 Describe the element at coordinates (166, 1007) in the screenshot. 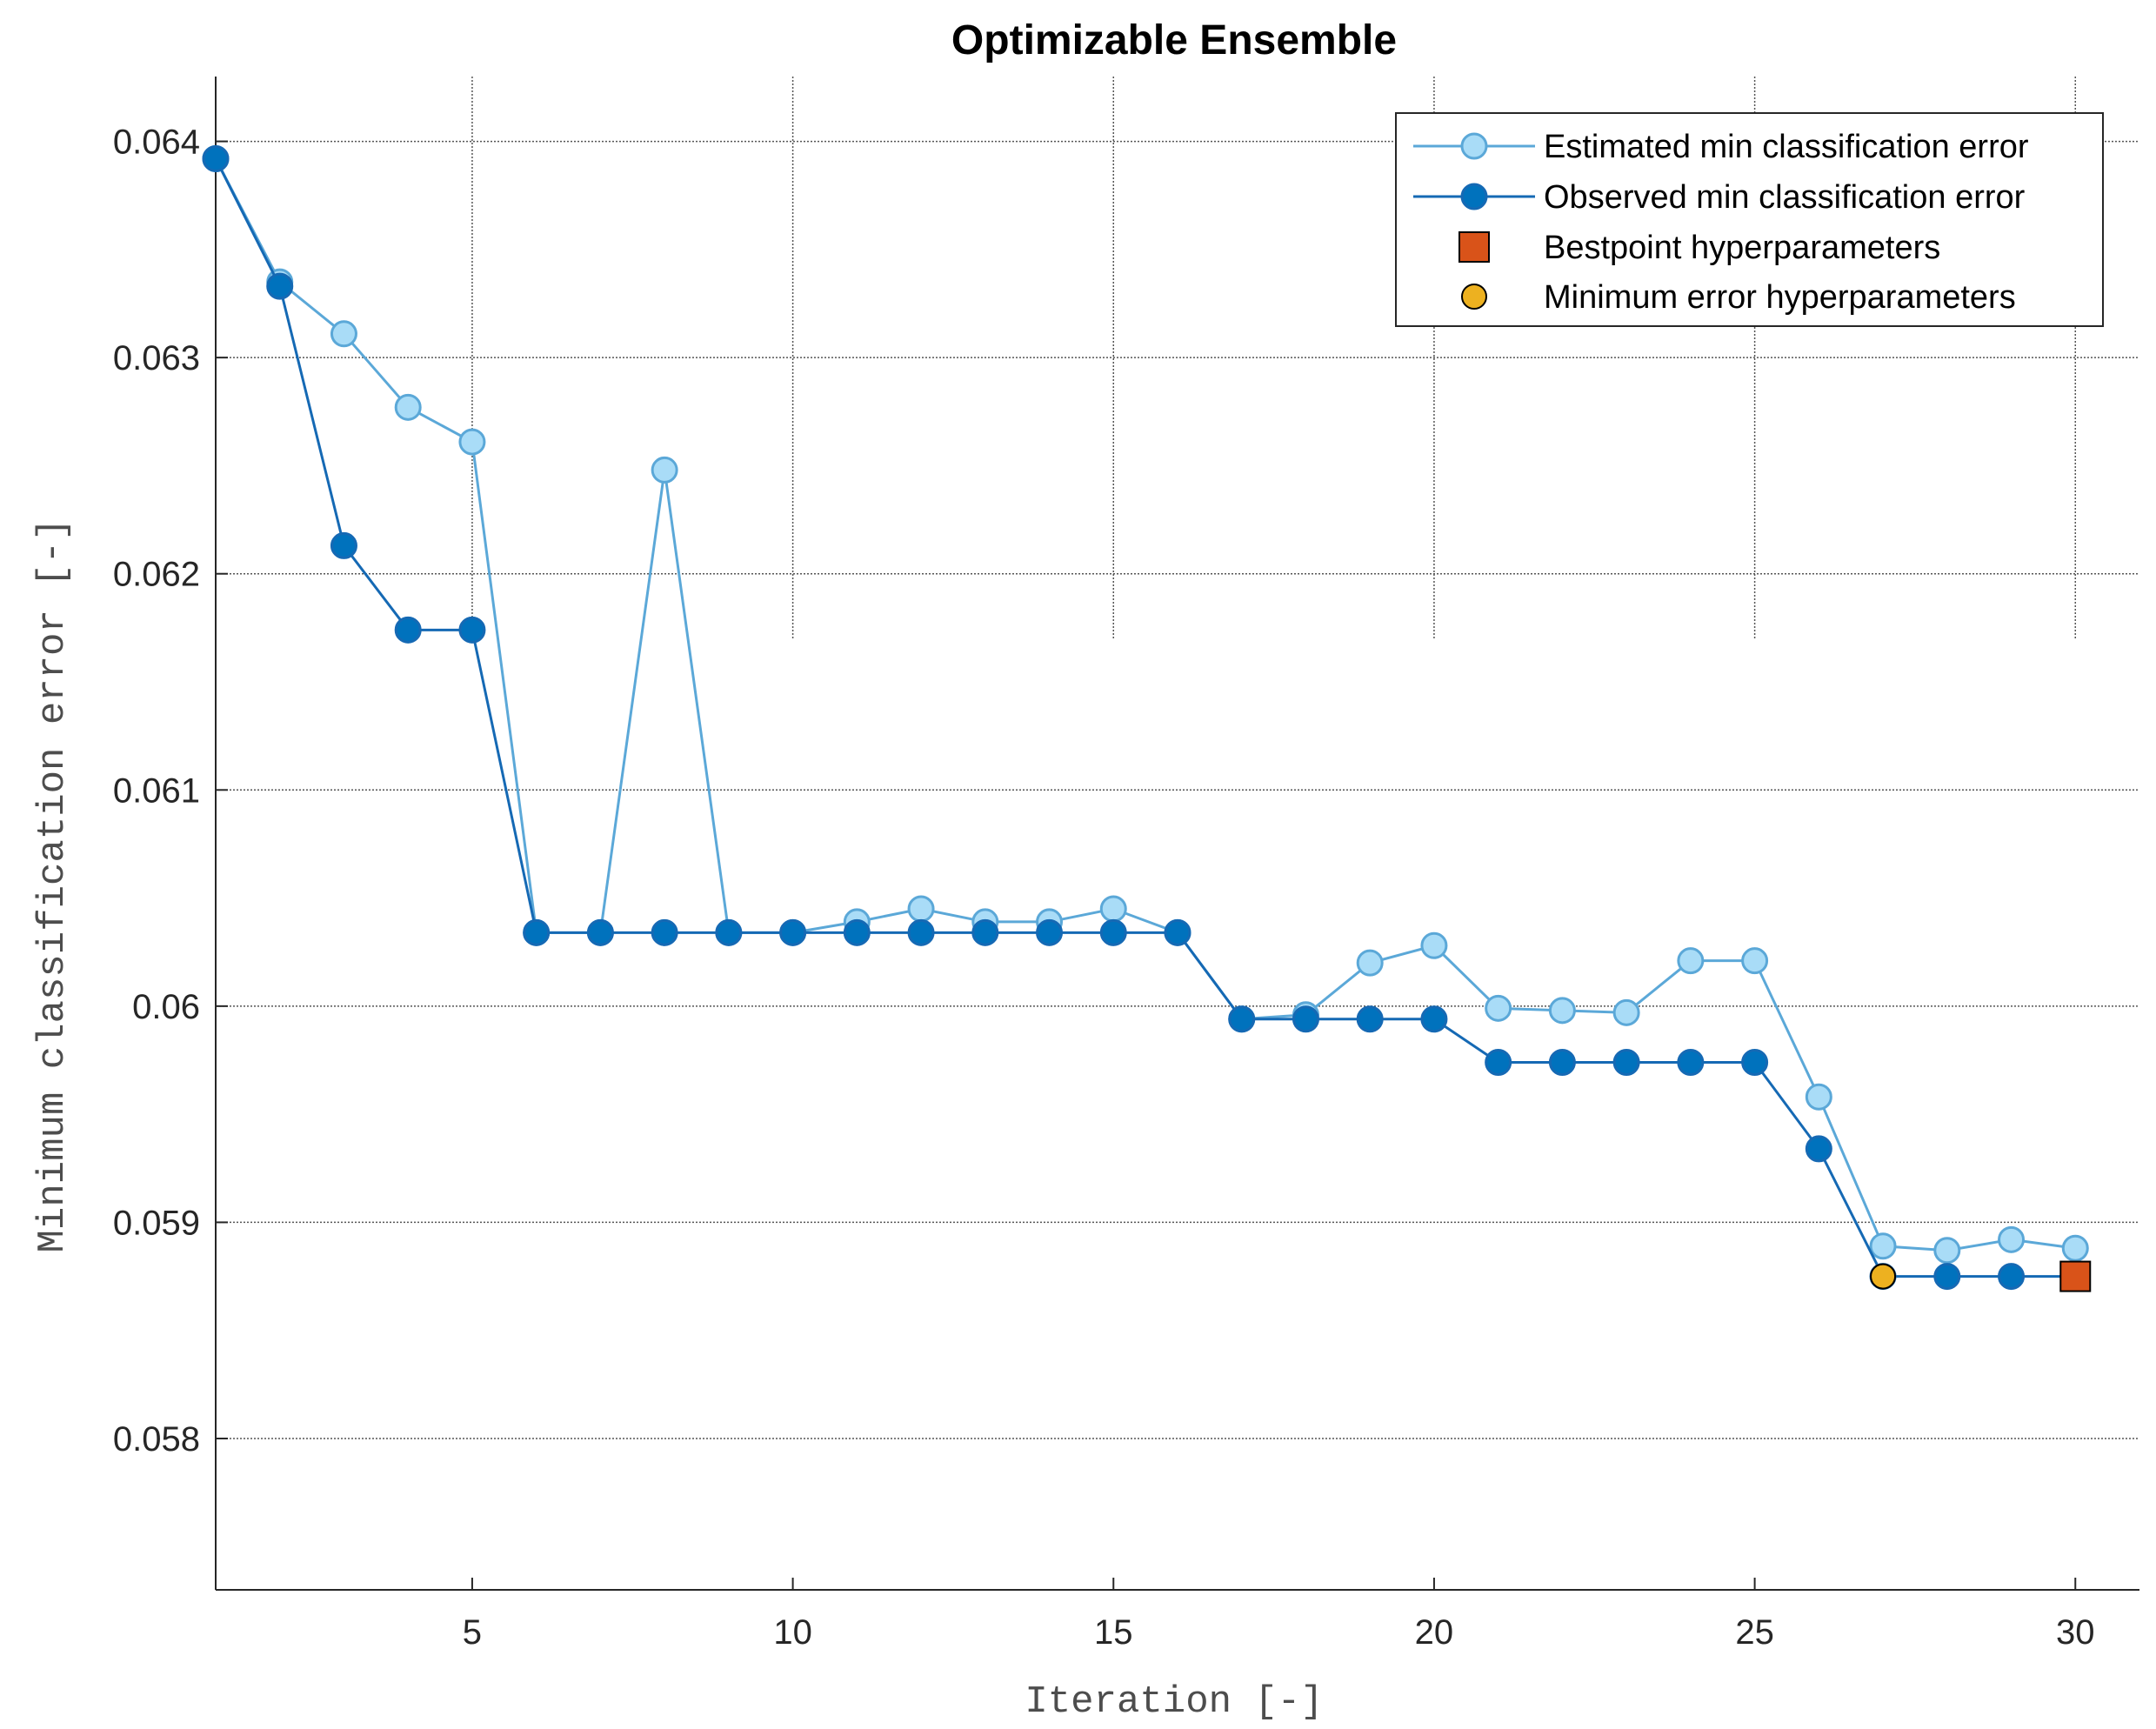

I see `y-tick-label: 0.06` at that location.